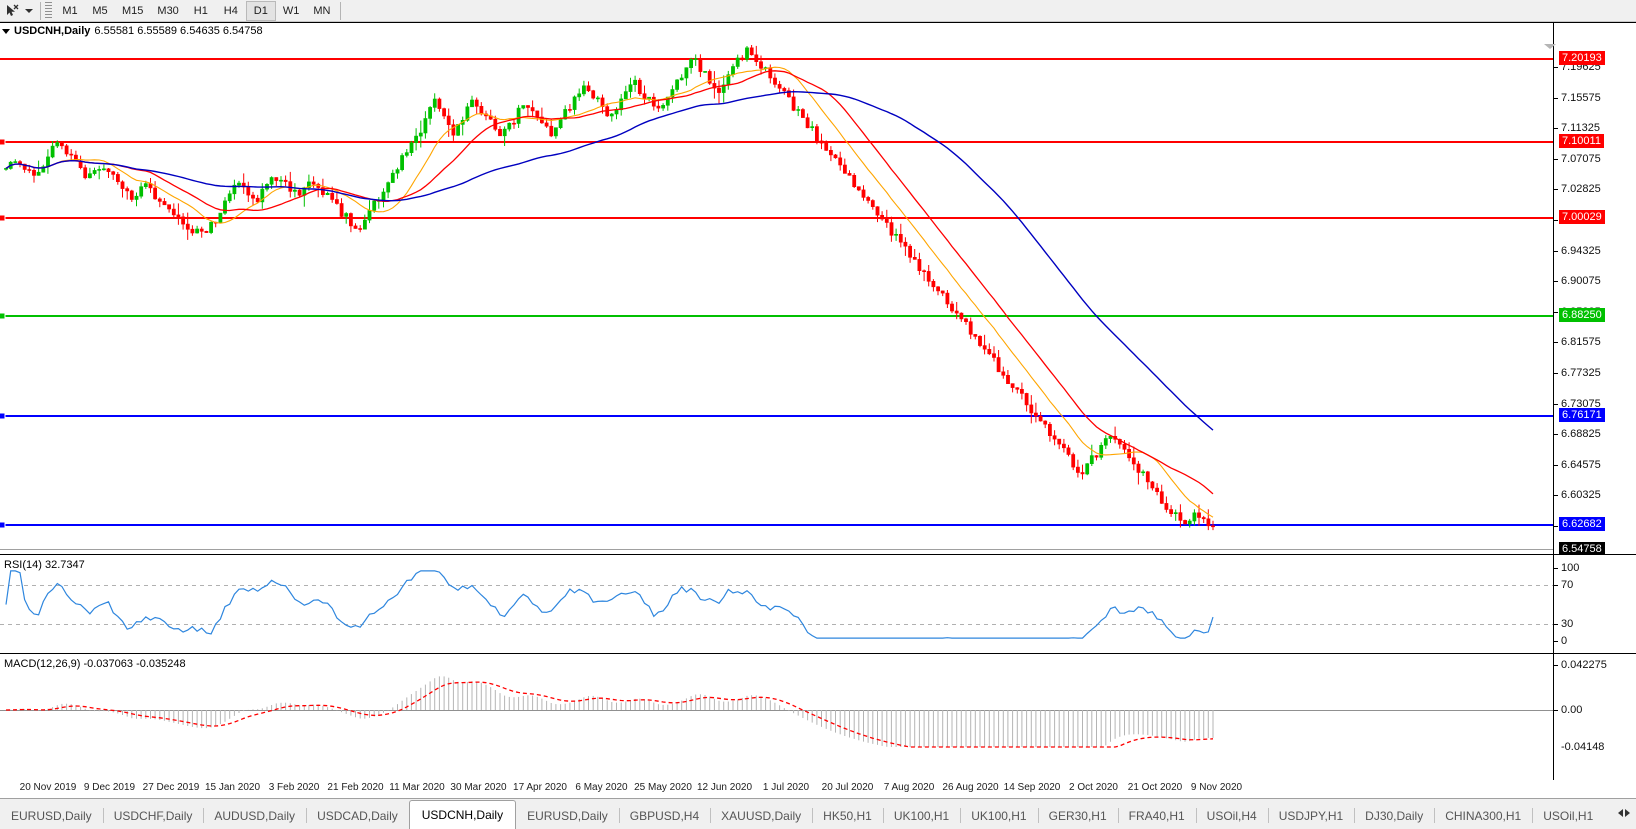 The image size is (1636, 829). Describe the element at coordinates (663, 787) in the screenshot. I see `date-tick-label: 25 May 2020` at that location.